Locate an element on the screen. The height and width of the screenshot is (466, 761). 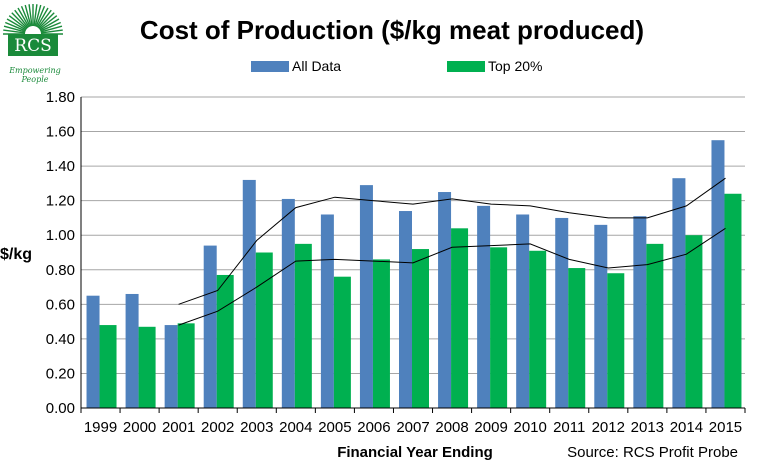
bar-all-data-1999 is located at coordinates (93, 351).